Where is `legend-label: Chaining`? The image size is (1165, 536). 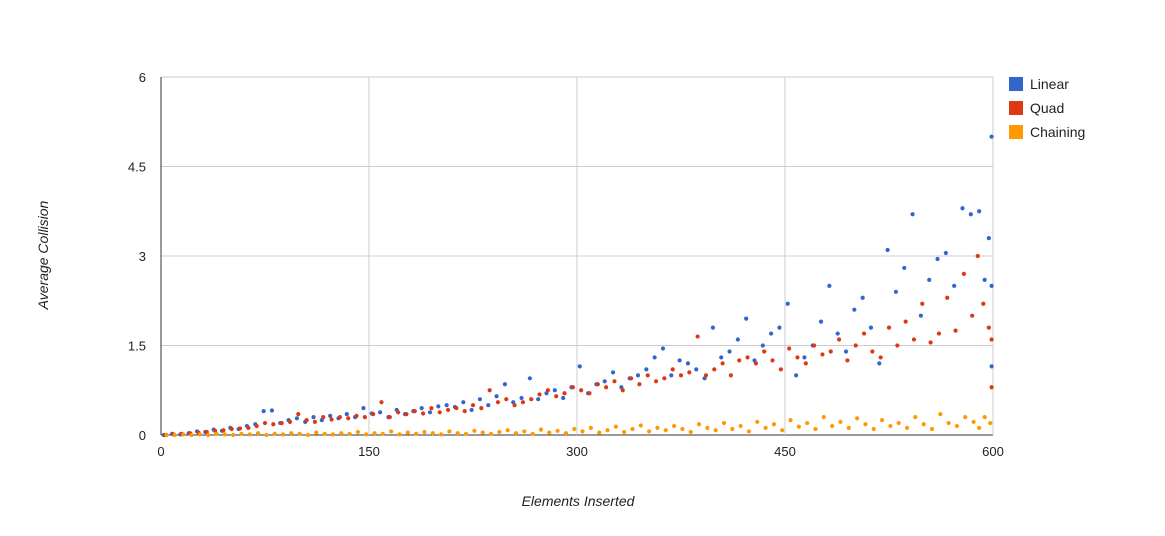
legend-label: Chaining is located at coordinates (1057, 132).